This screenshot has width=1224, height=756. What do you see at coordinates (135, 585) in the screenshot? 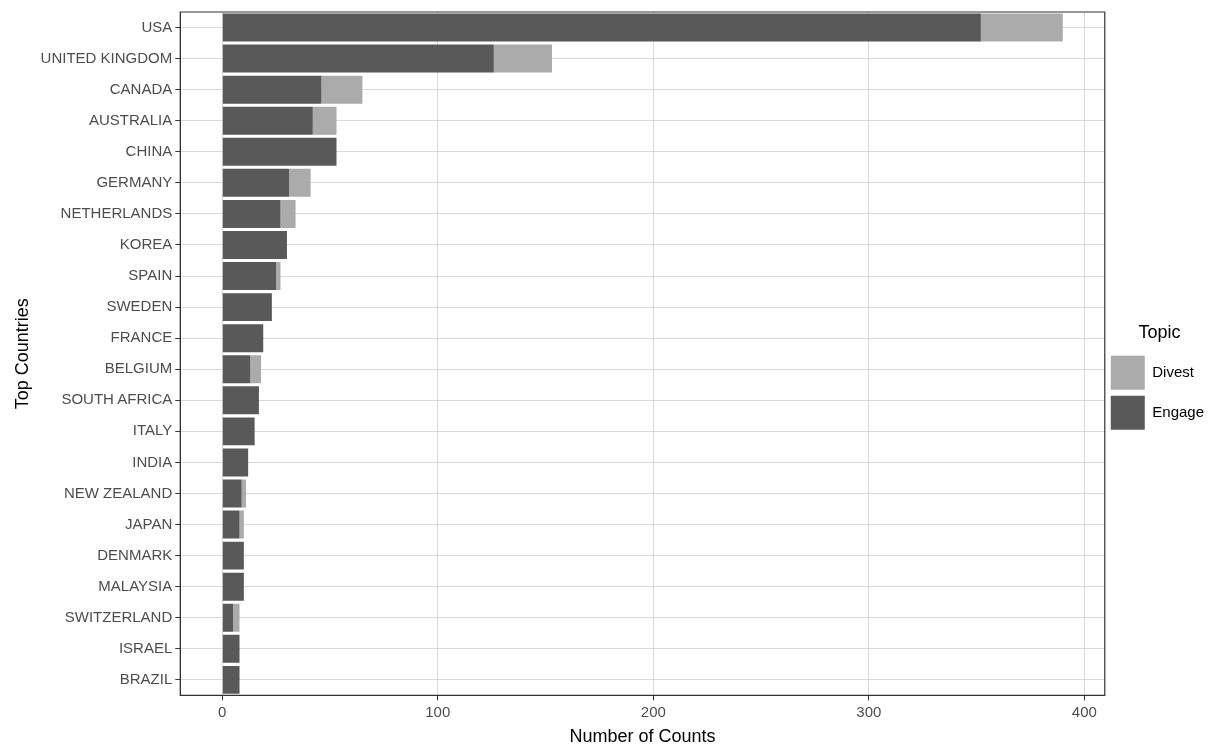
I see `y-tick-label: MALAYSIA` at bounding box center [135, 585].